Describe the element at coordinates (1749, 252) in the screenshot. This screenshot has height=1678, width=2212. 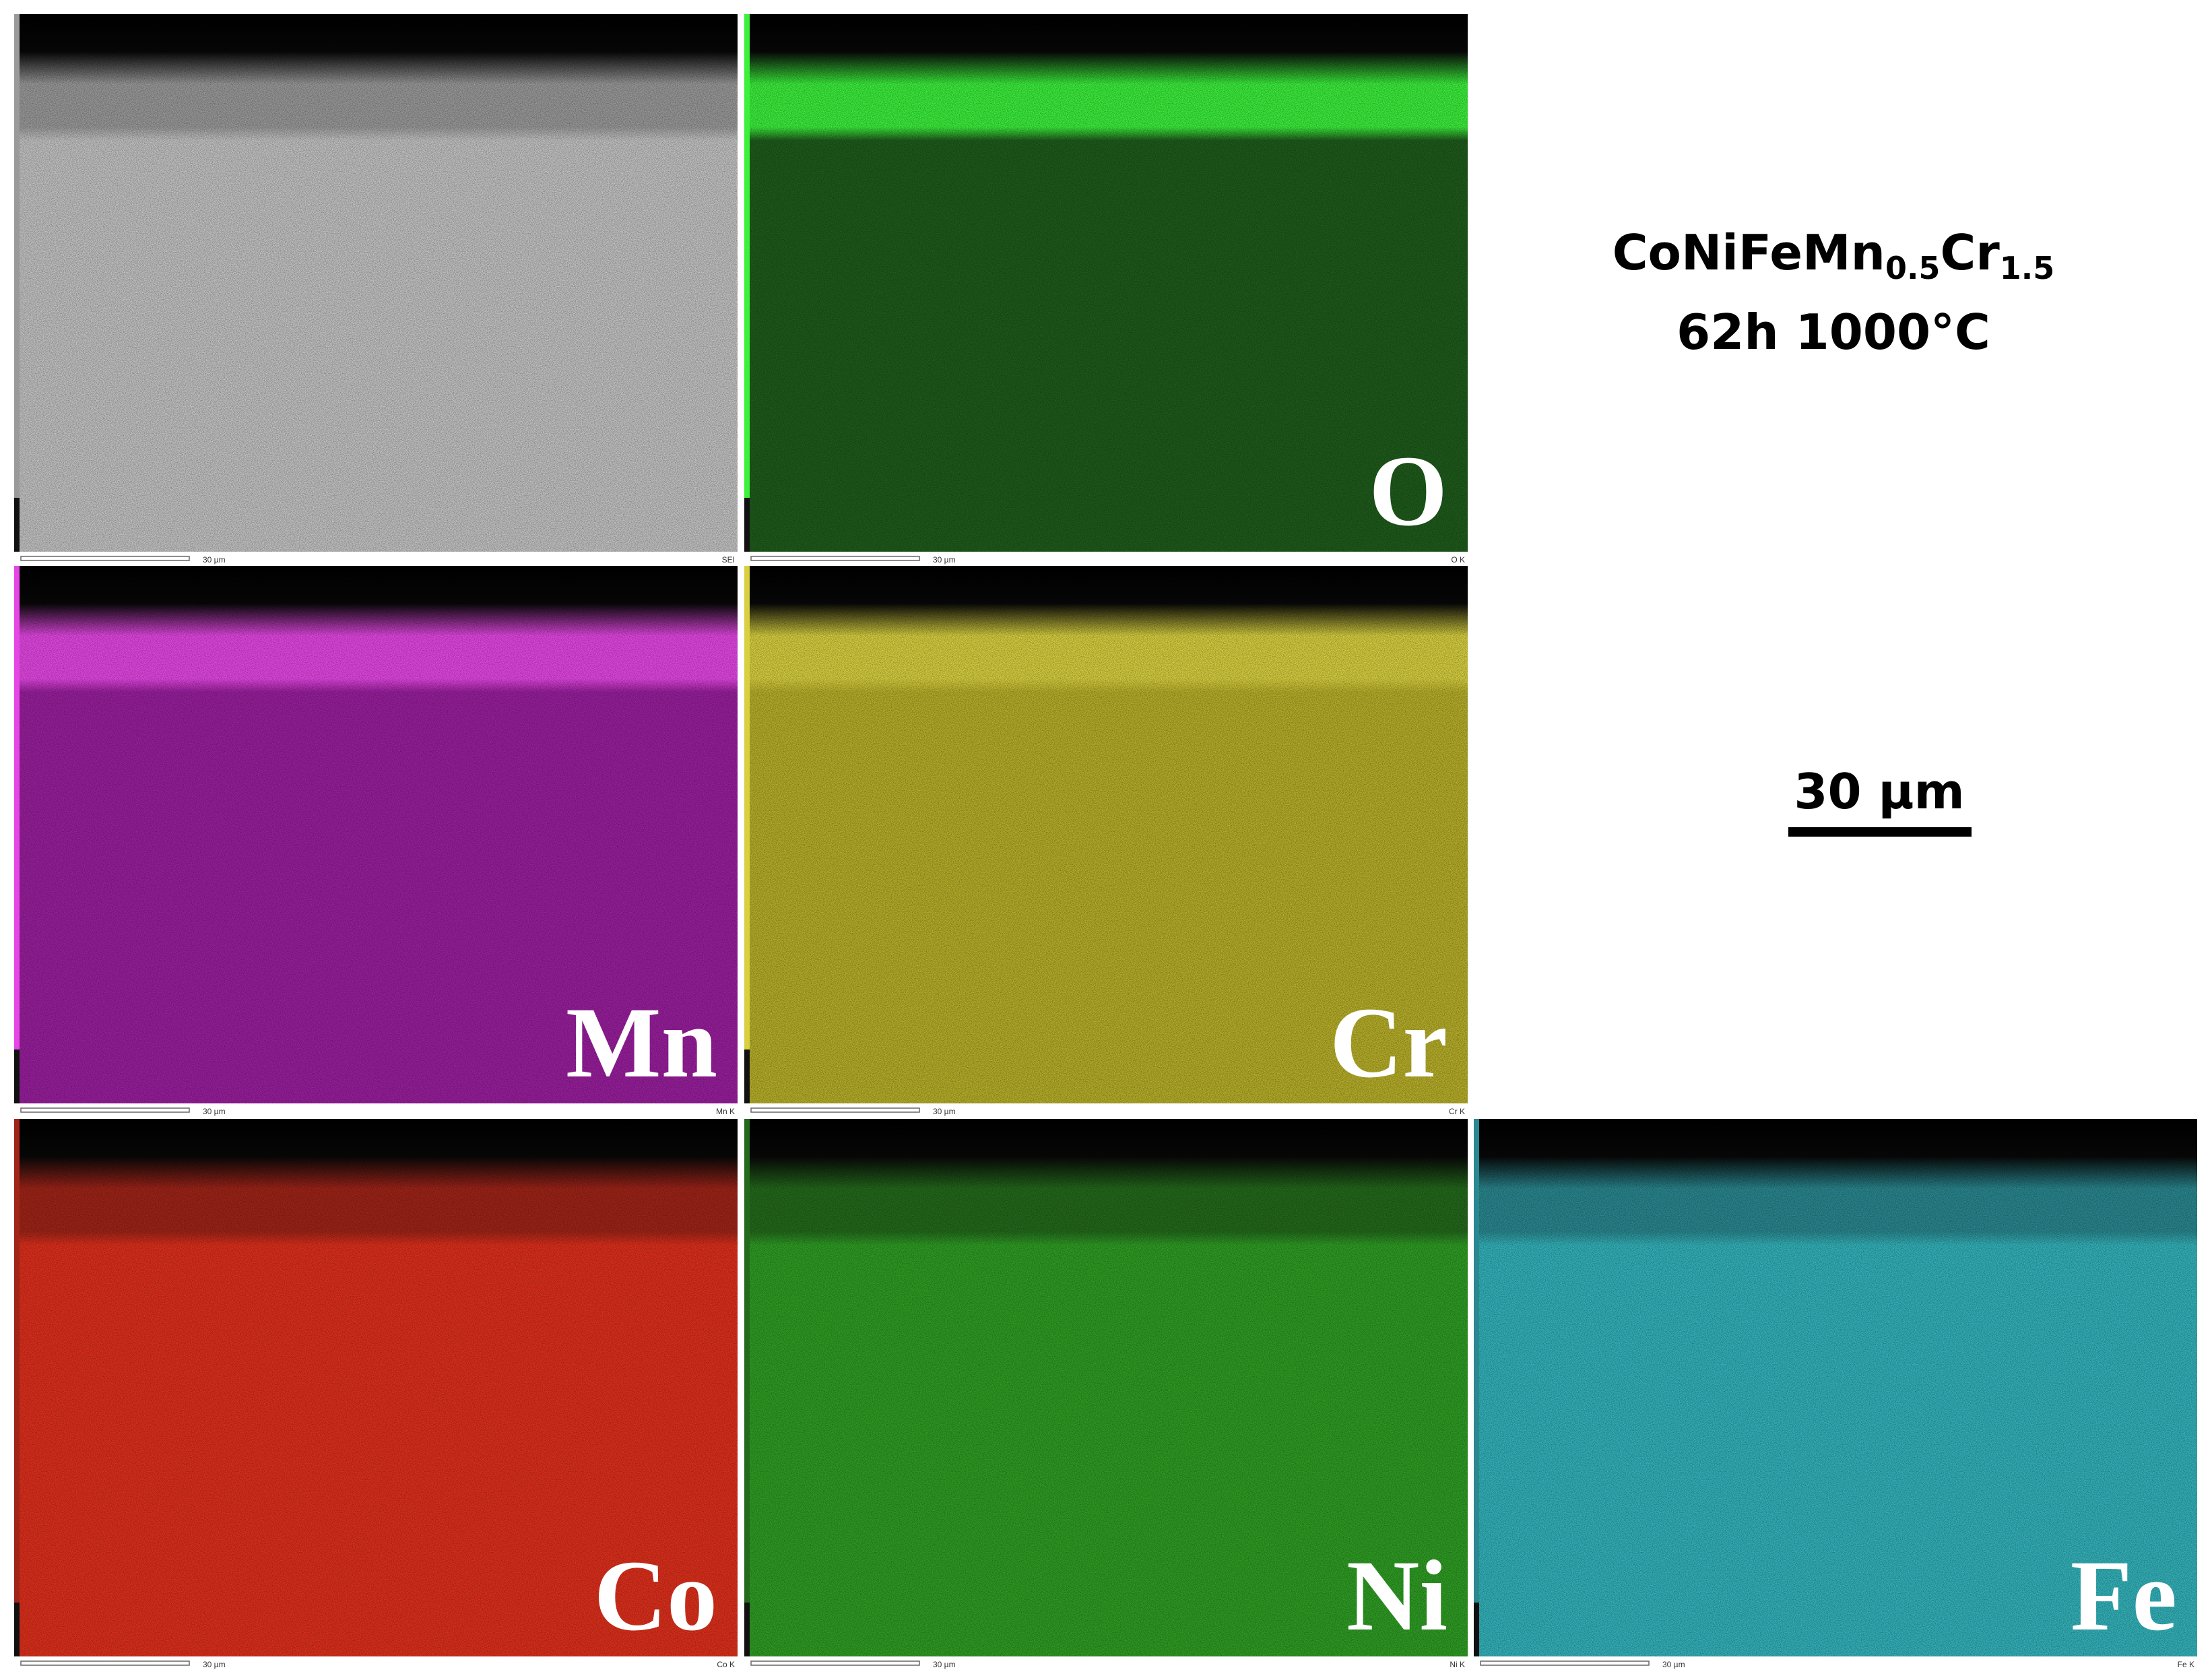
I see `formula-part: CoNiFeMn` at that location.